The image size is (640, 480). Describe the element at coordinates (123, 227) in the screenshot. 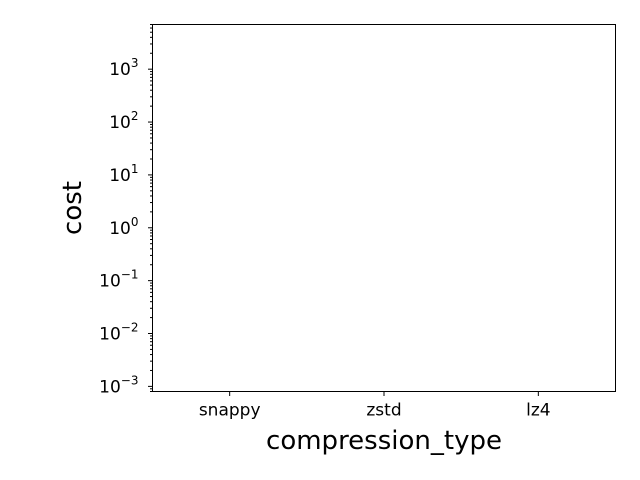

I see `y-tick-label: 10⁰` at that location.